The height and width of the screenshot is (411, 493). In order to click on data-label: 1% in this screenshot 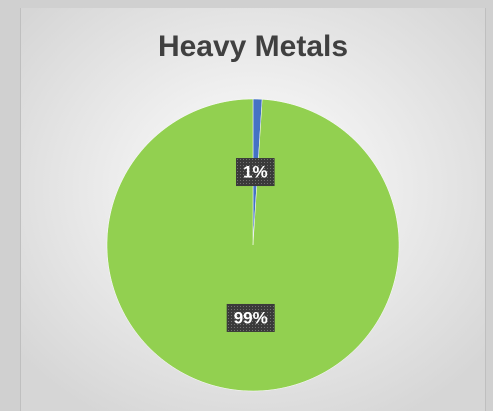, I will do `click(255, 172)`.